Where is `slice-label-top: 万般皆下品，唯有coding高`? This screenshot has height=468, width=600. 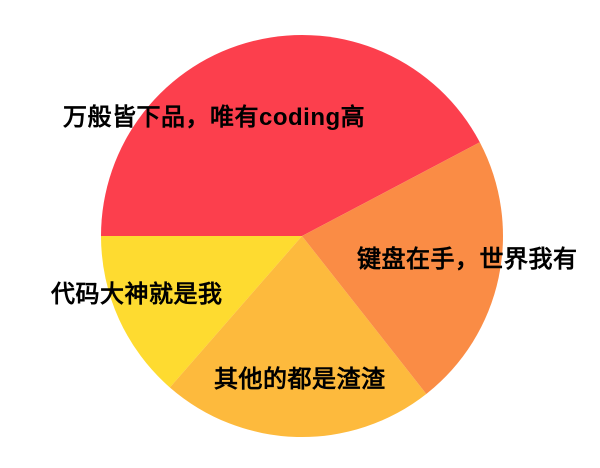 slice-label-top: 万般皆下品，唯有coding高 is located at coordinates (214, 117).